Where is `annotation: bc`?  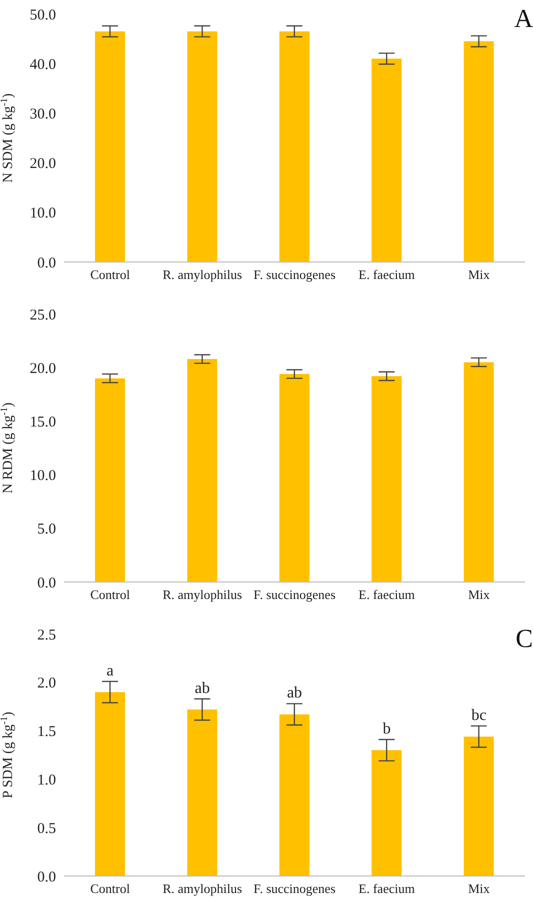 annotation: bc is located at coordinates (478, 715).